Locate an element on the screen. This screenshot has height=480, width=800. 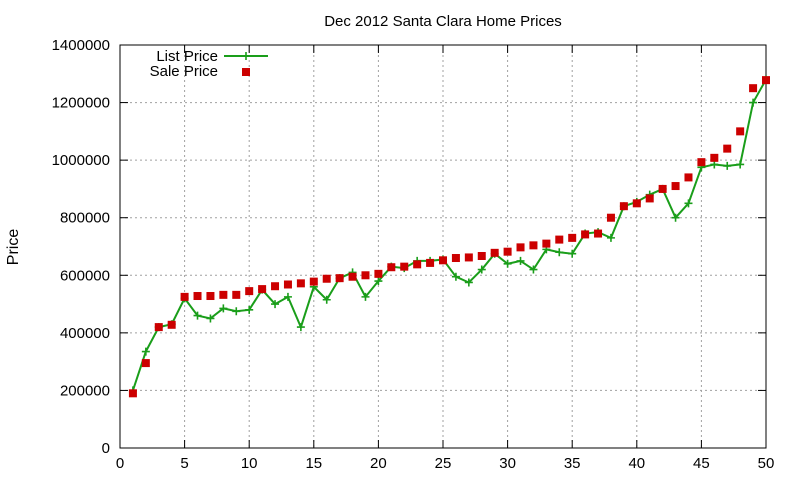
x-tick-label: 5 is located at coordinates (184, 463).